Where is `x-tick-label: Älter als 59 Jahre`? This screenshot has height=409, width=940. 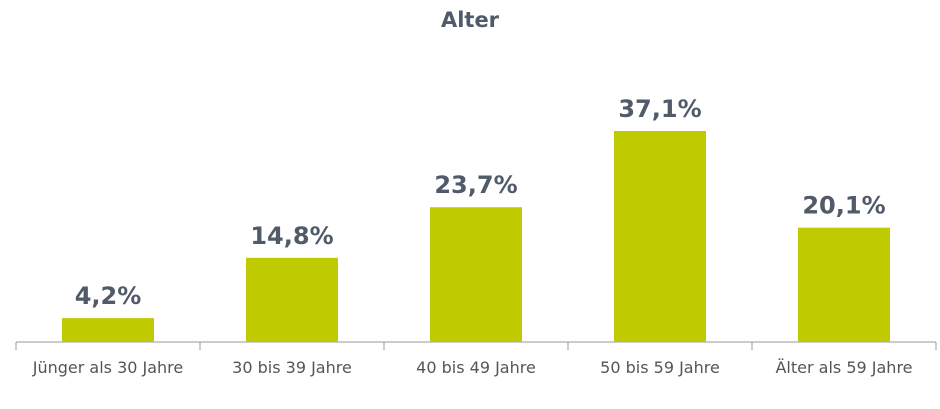
x-tick-label: Älter als 59 Jahre is located at coordinates (844, 367).